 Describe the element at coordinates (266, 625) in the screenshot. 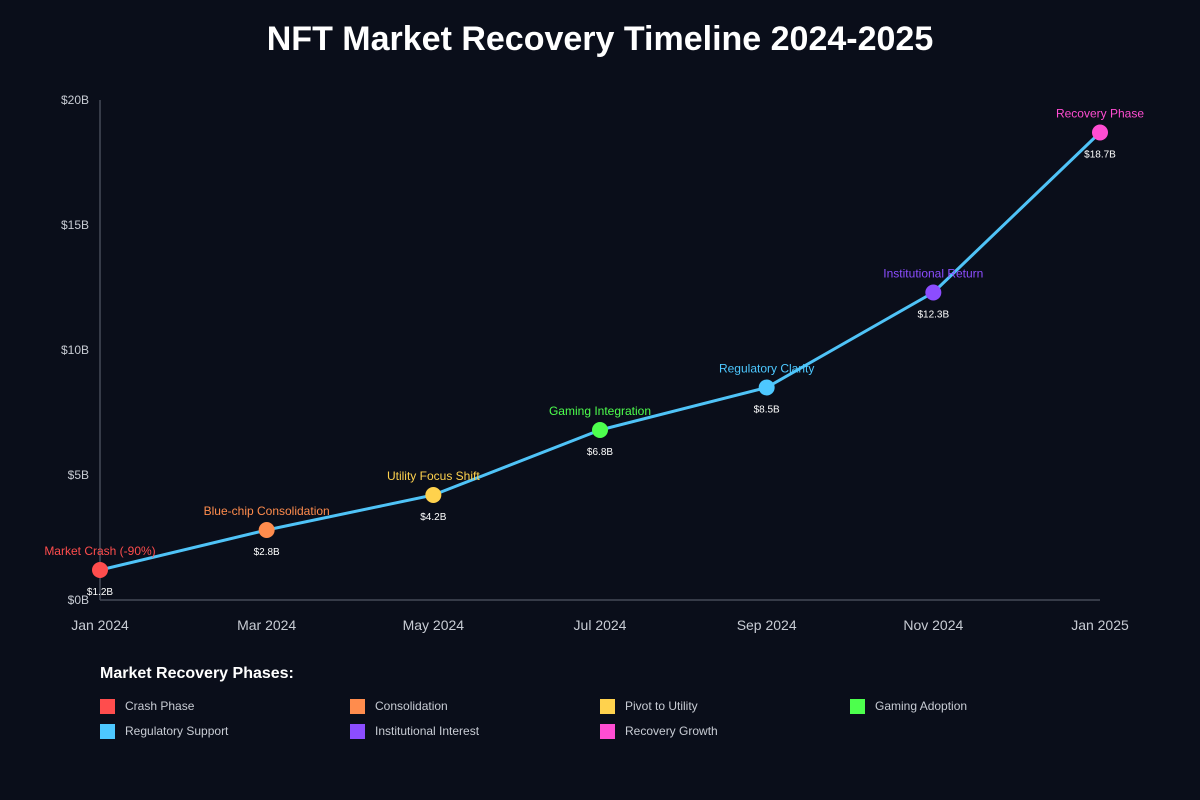

I see `x-tick-label: Mar 2024` at that location.